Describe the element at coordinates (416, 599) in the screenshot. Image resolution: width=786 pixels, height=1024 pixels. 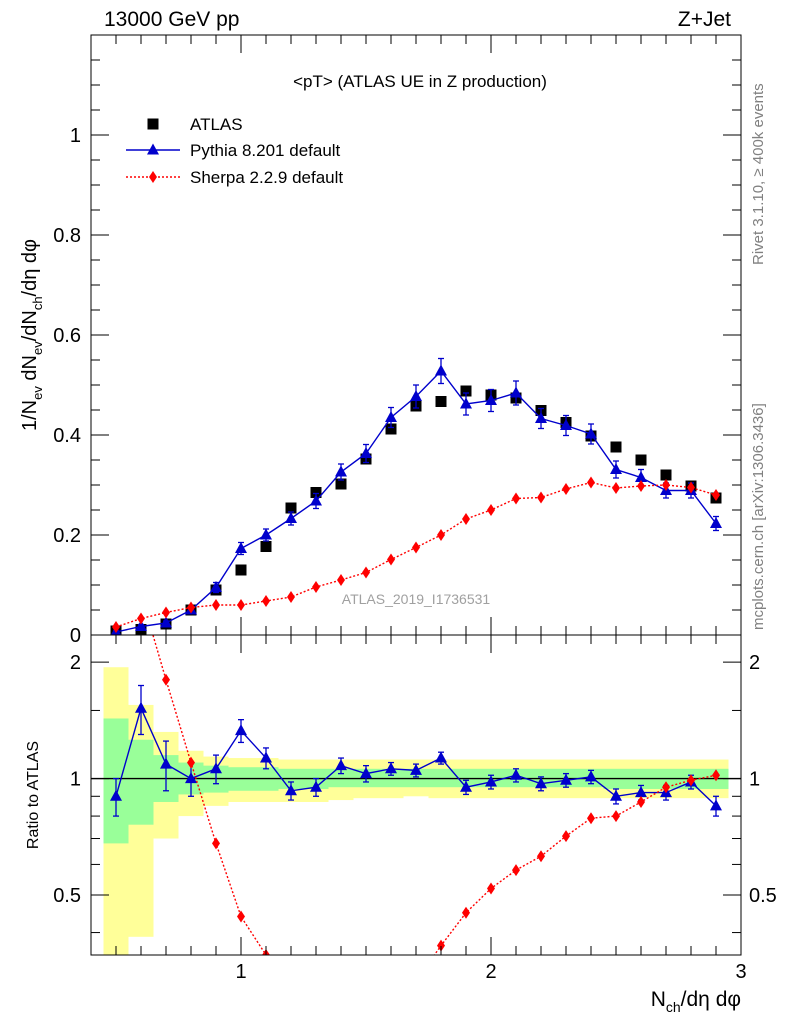
I see `watermark-label: ATLAS_2019_I1736531` at that location.